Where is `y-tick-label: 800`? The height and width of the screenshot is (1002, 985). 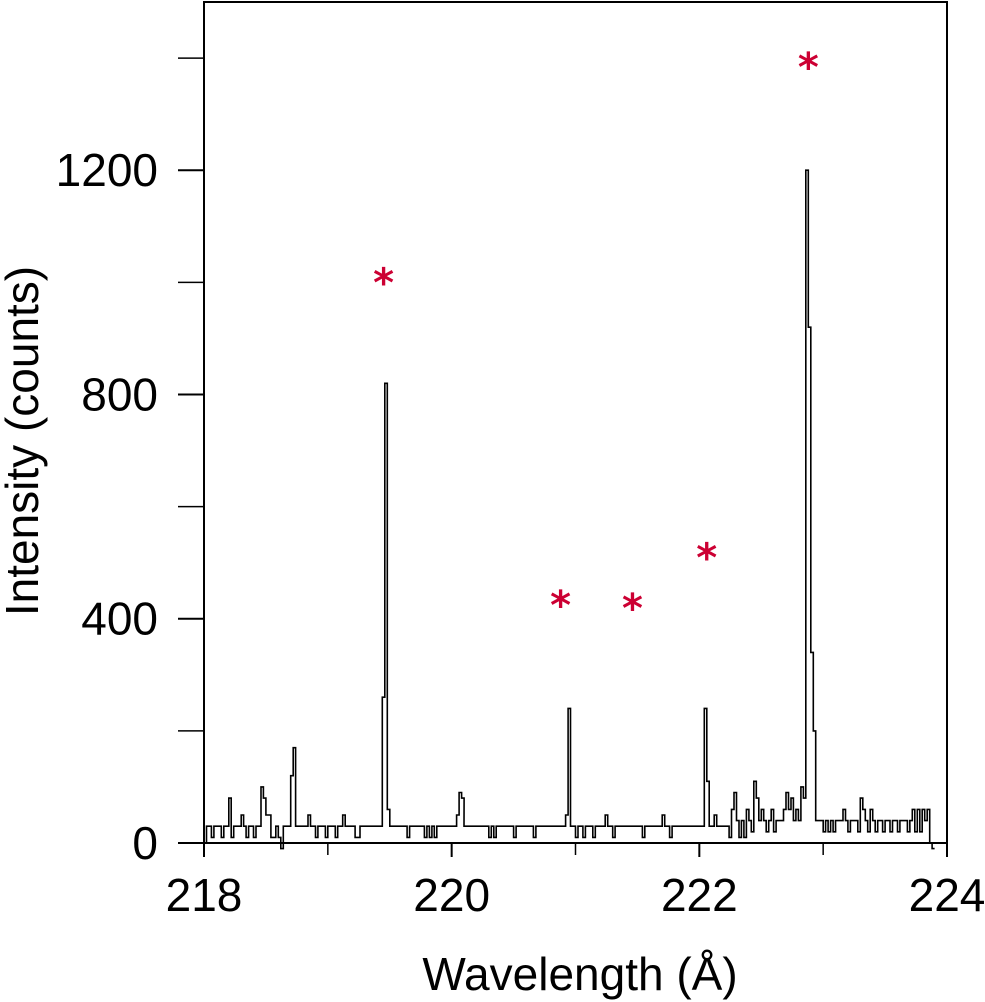
y-tick-label: 800 is located at coordinates (119, 394).